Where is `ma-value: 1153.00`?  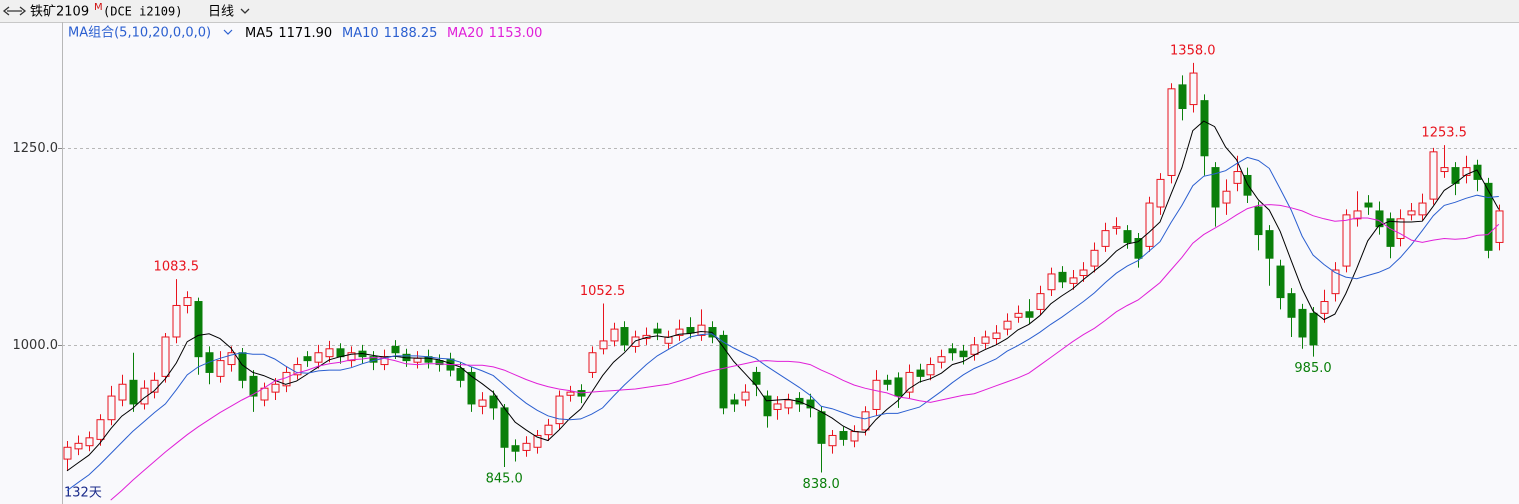
ma-value: 1153.00 is located at coordinates (516, 33).